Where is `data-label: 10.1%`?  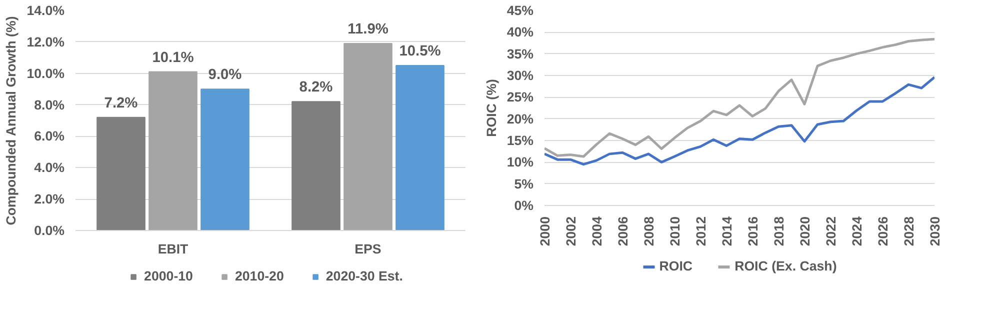
data-label: 10.1% is located at coordinates (173, 58).